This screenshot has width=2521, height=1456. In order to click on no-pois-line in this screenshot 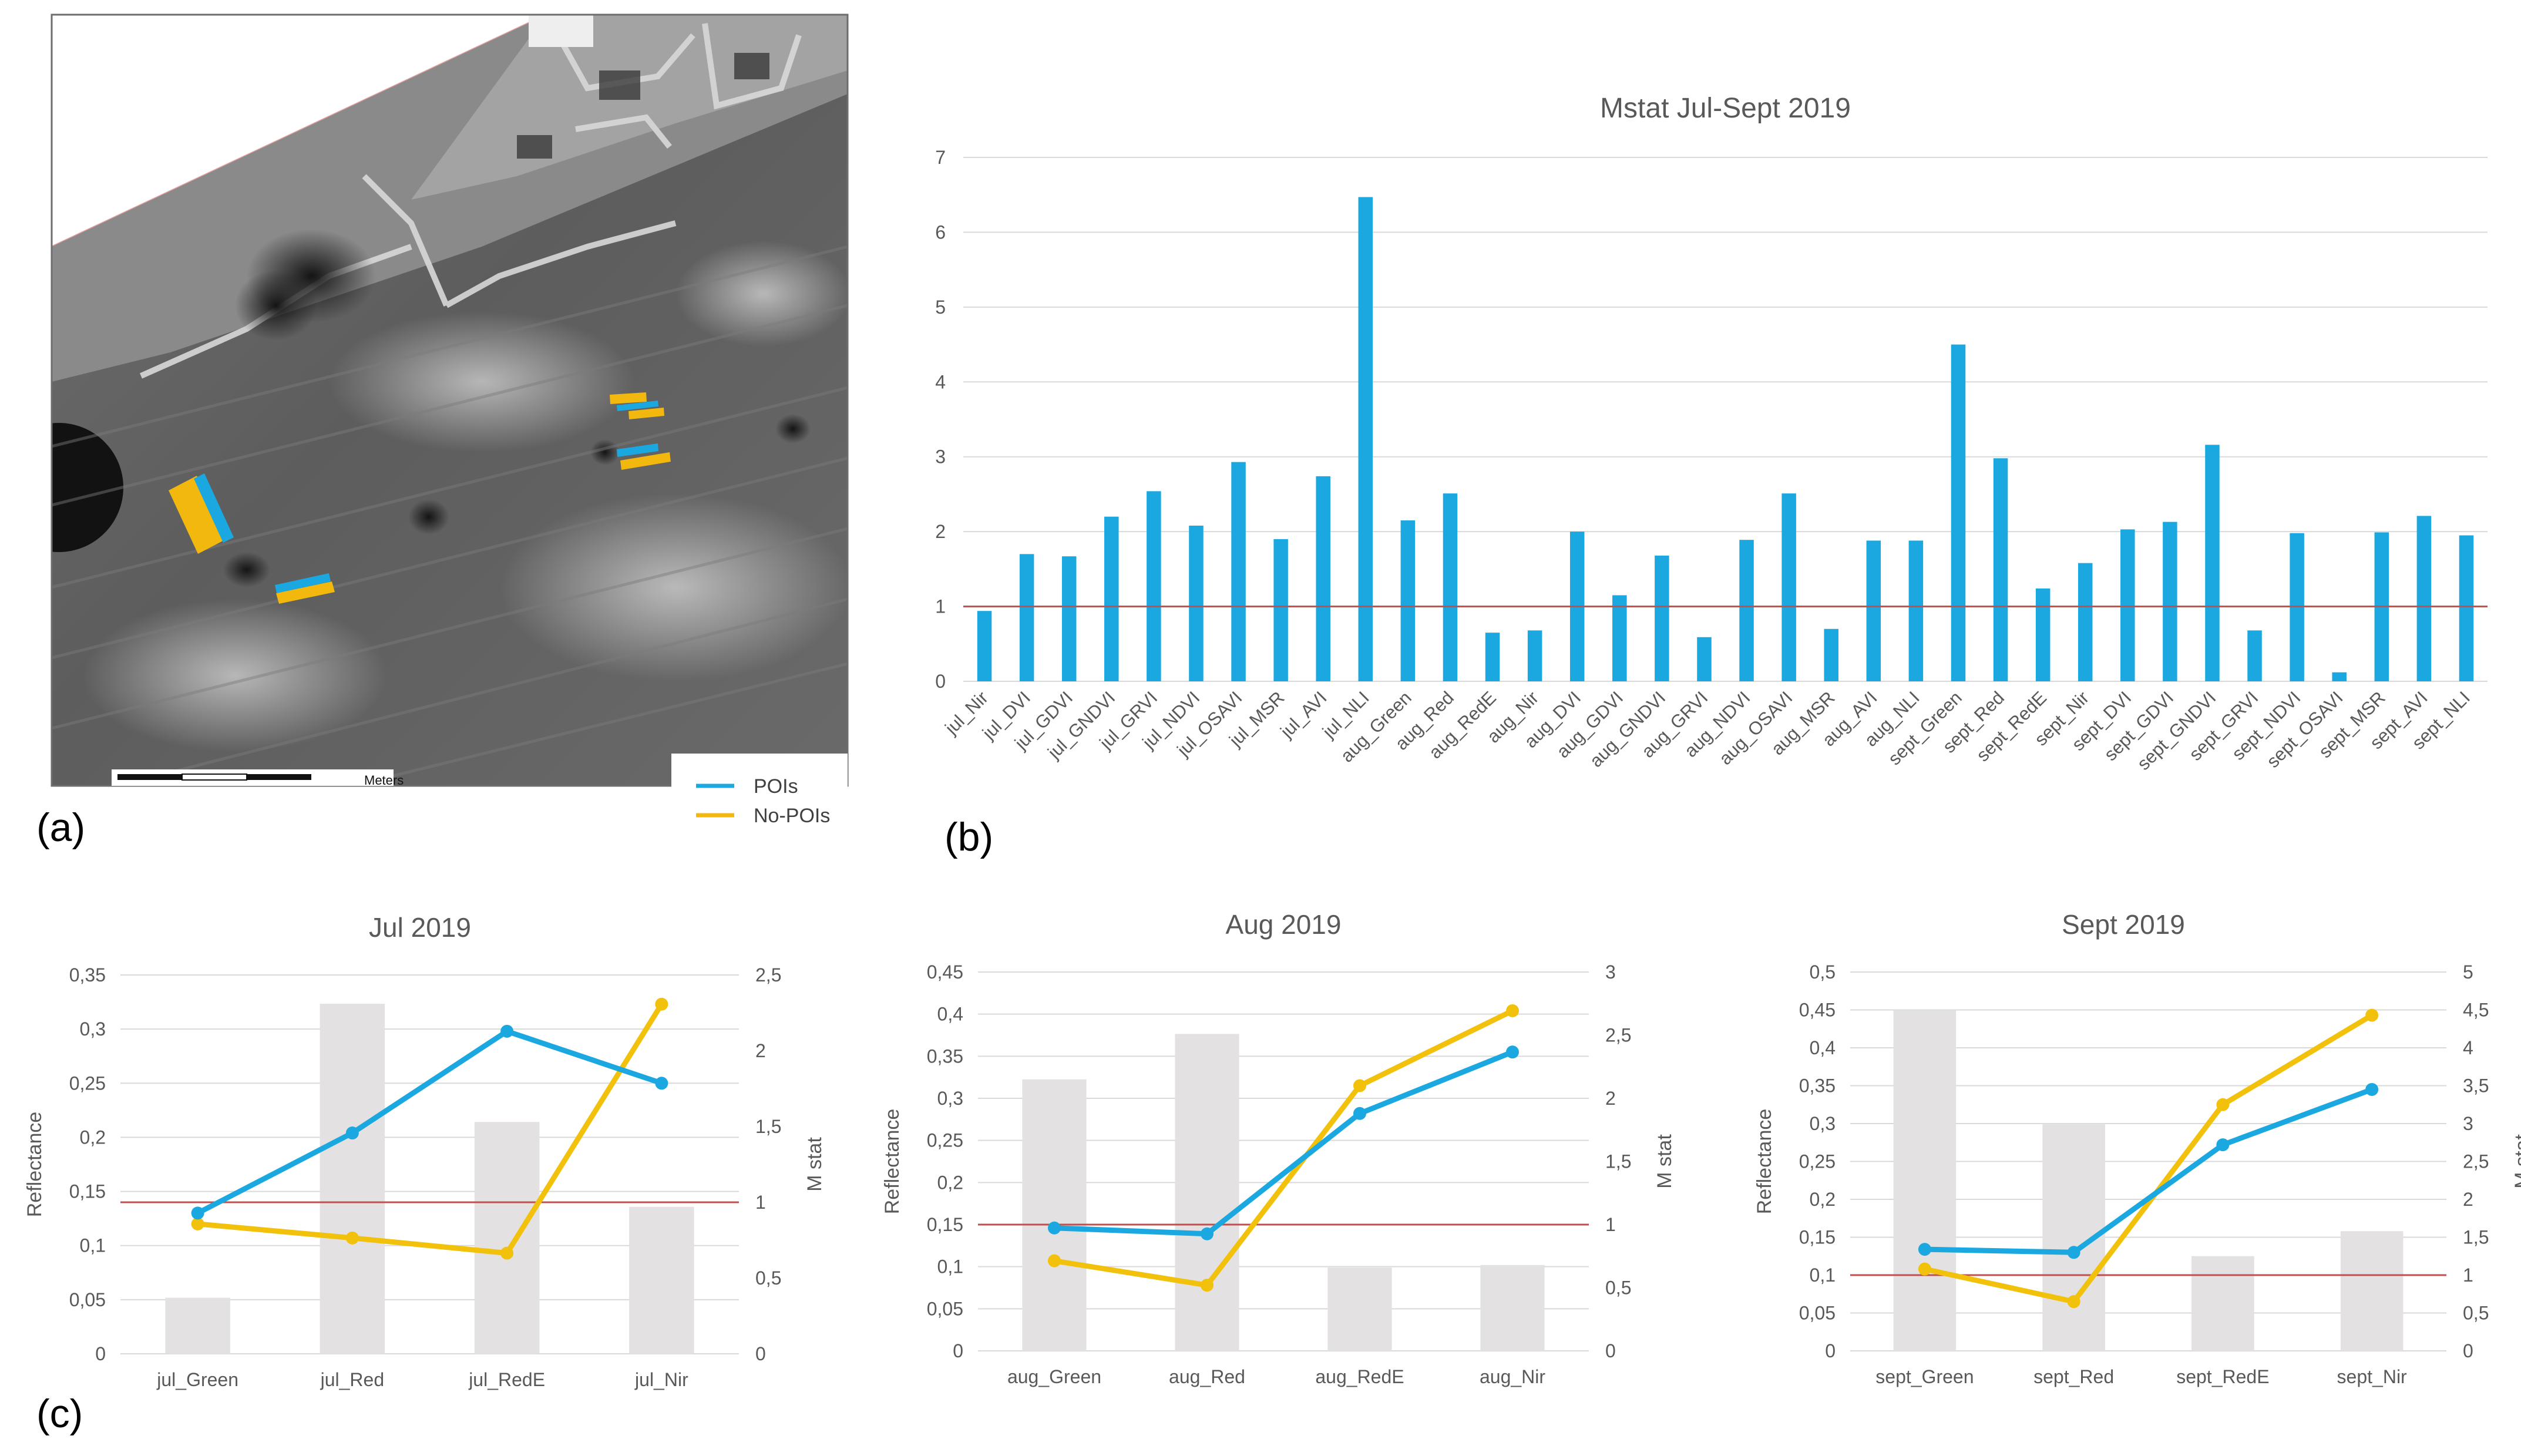, I will do `click(2148, 1158)`.